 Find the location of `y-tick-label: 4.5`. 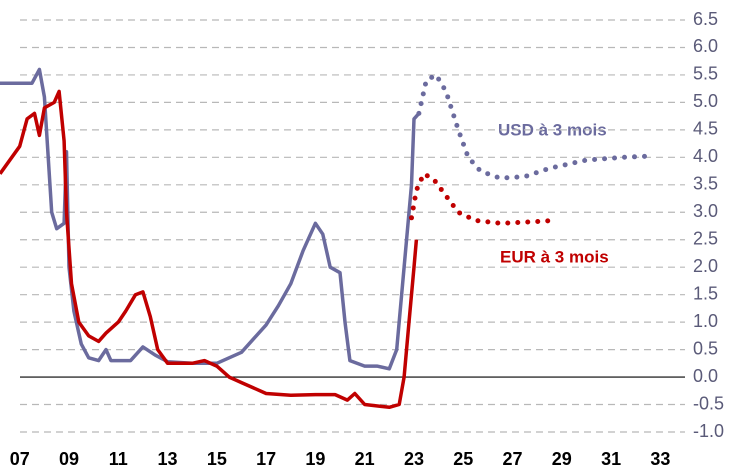

y-tick-label: 4.5 is located at coordinates (705, 129).